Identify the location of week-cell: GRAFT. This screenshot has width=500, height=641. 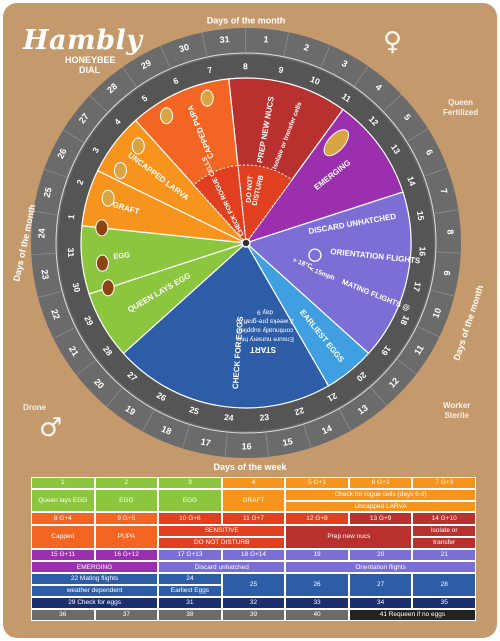
(253, 501).